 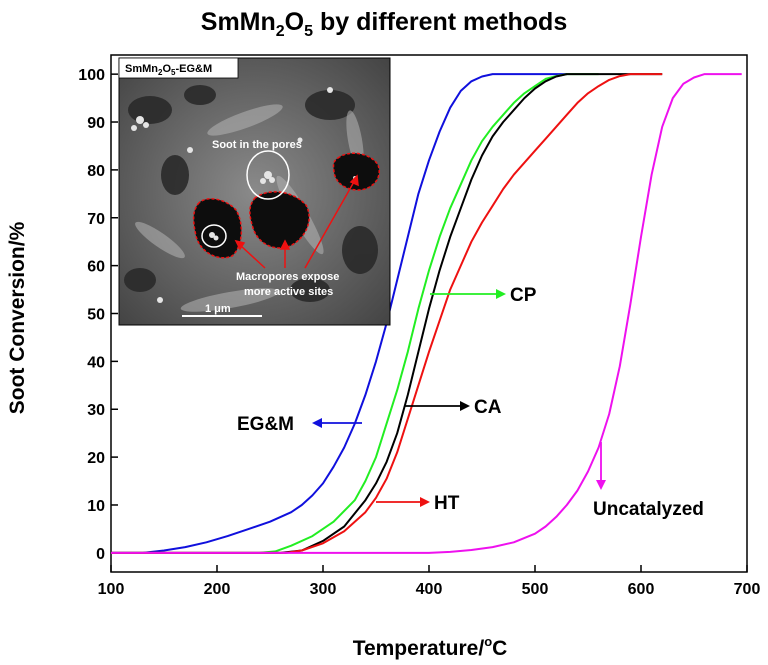 I want to click on x-tick-label: 300, so click(x=323, y=589).